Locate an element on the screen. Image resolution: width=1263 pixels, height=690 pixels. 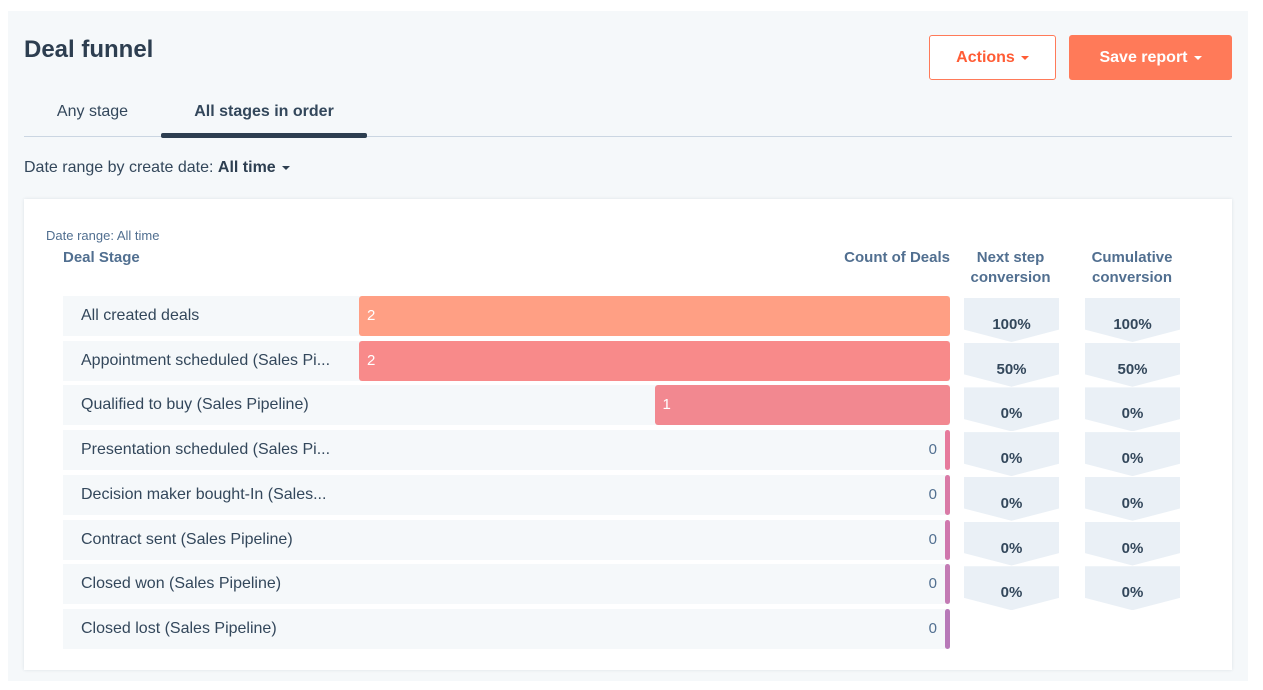
funnel-row: All created deals 2 is located at coordinates (506, 316).